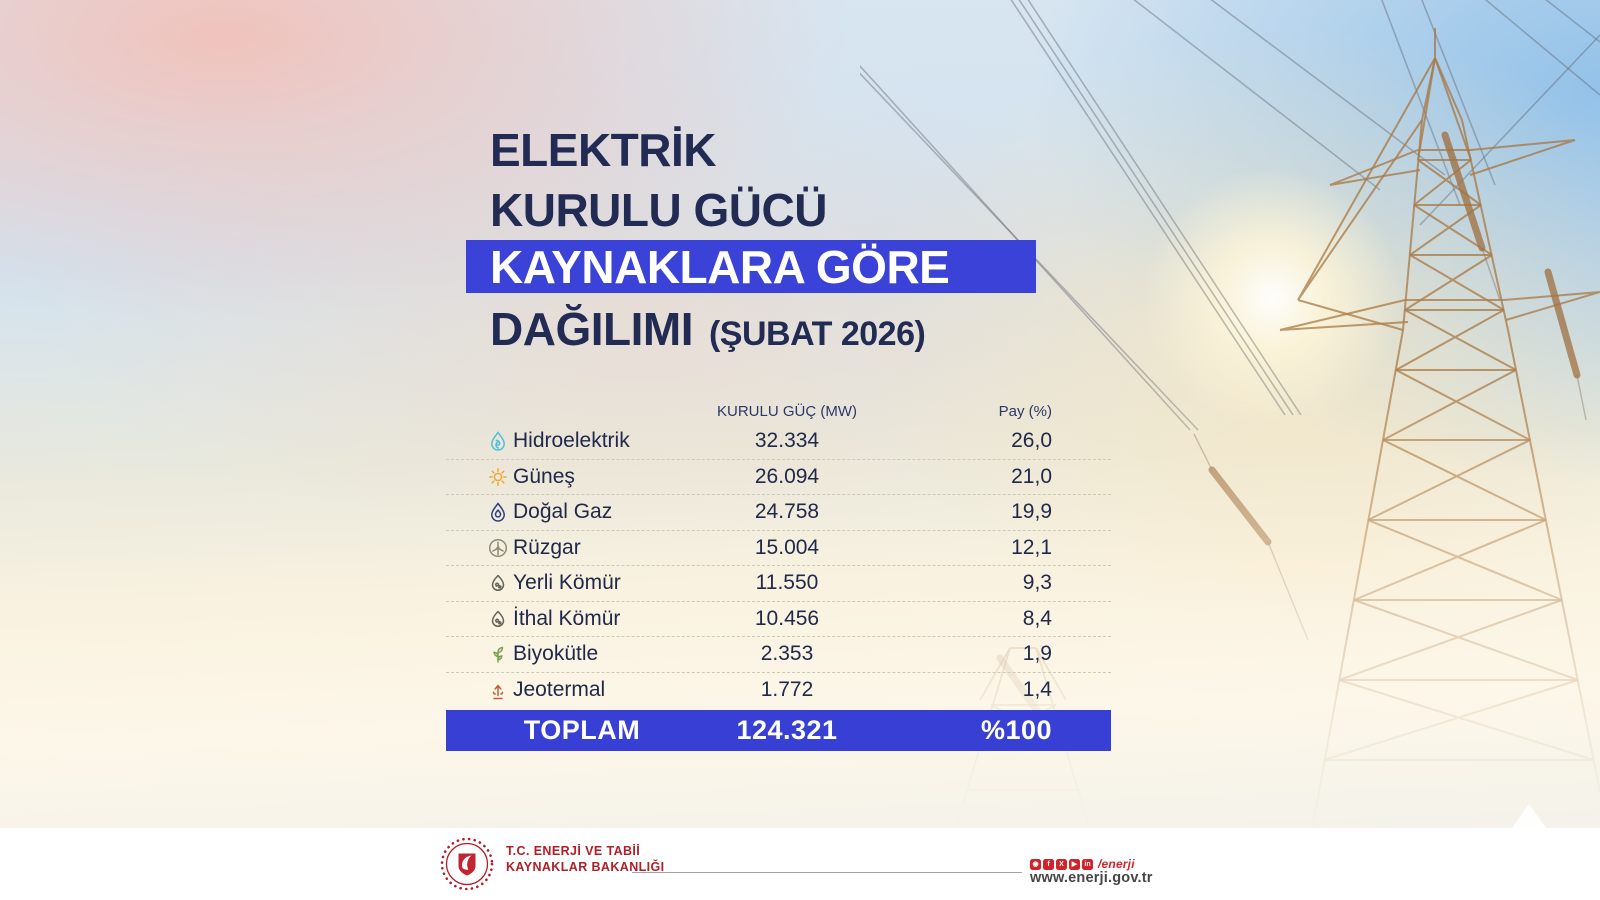  What do you see at coordinates (500, 548) in the screenshot?
I see `wind-icon` at bounding box center [500, 548].